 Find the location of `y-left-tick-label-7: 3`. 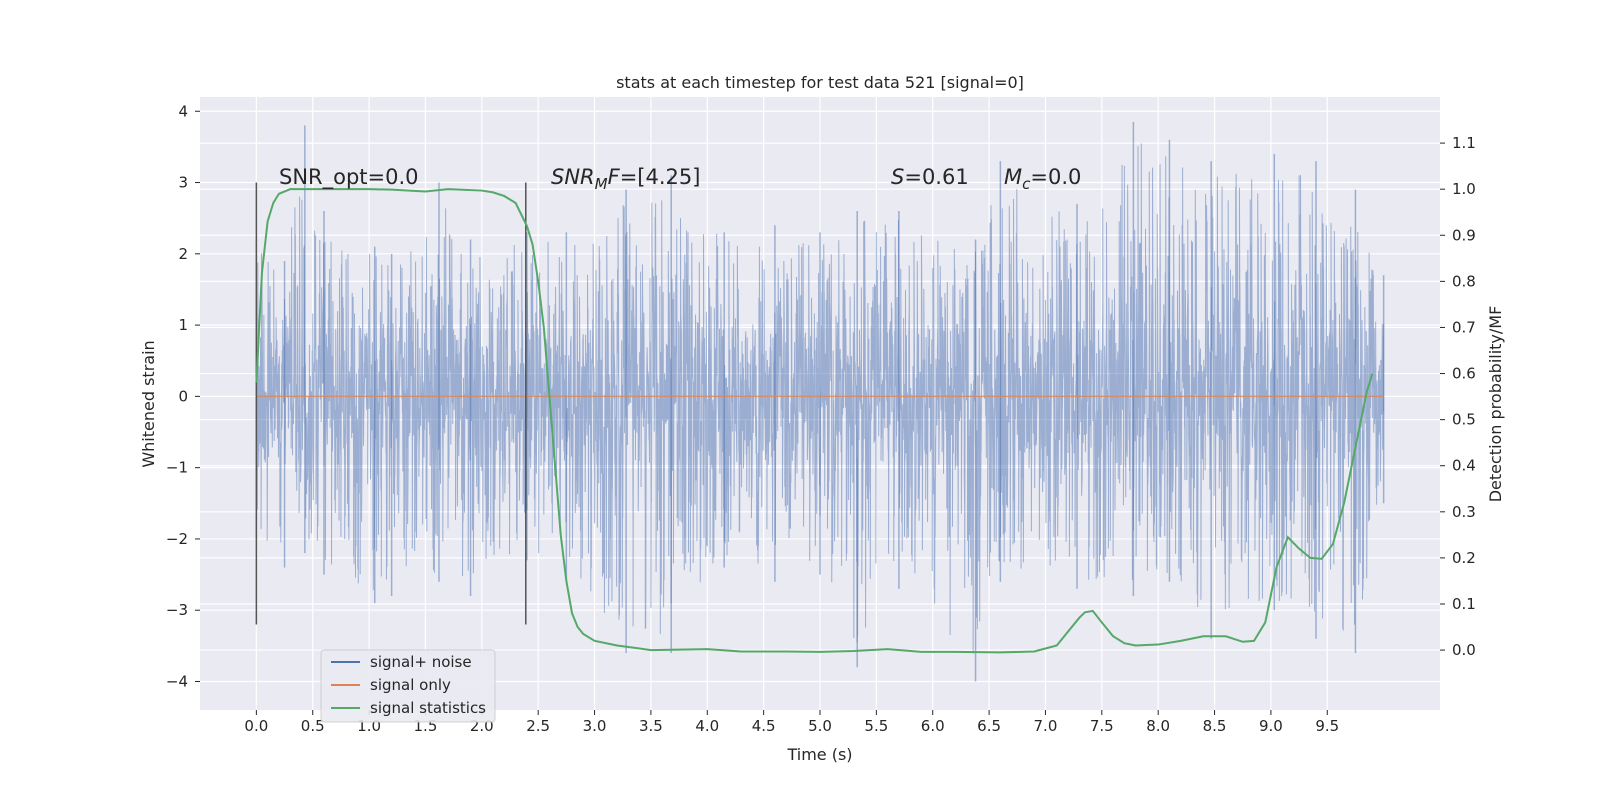

y-left-tick-label-7: 3 is located at coordinates (183, 183).